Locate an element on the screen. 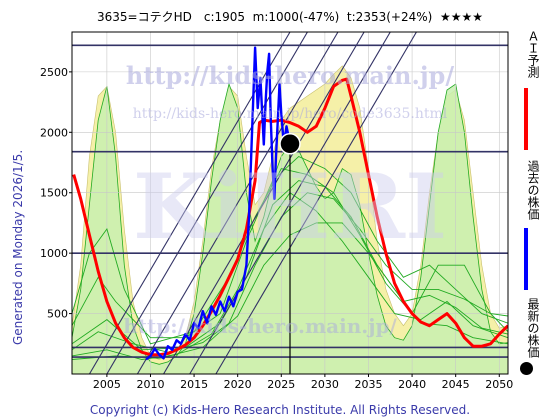 The width and height of the screenshot is (560, 420). legend-past-swatch is located at coordinates (526, 259).